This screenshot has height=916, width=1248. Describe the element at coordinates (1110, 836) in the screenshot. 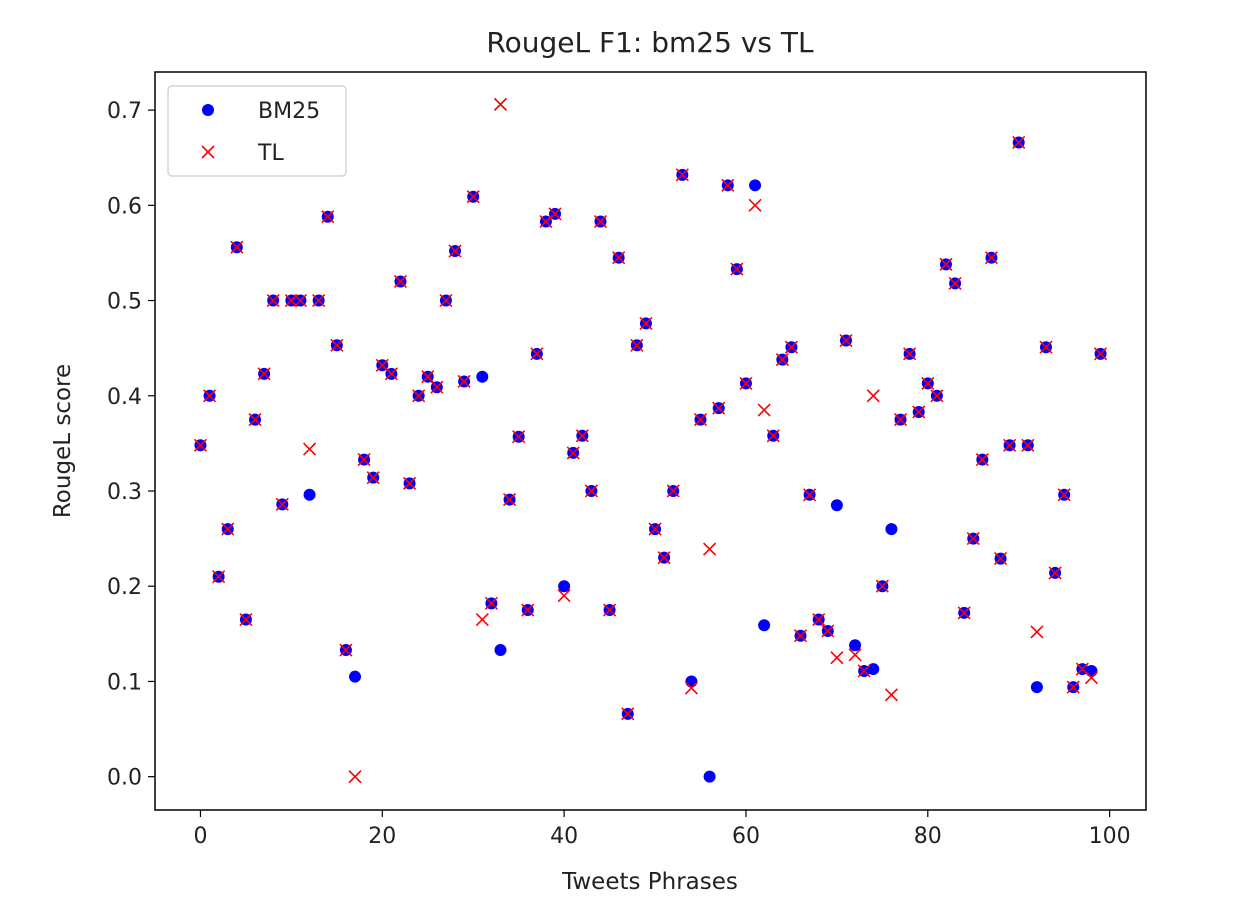

I see `x-tick-label: 100` at that location.